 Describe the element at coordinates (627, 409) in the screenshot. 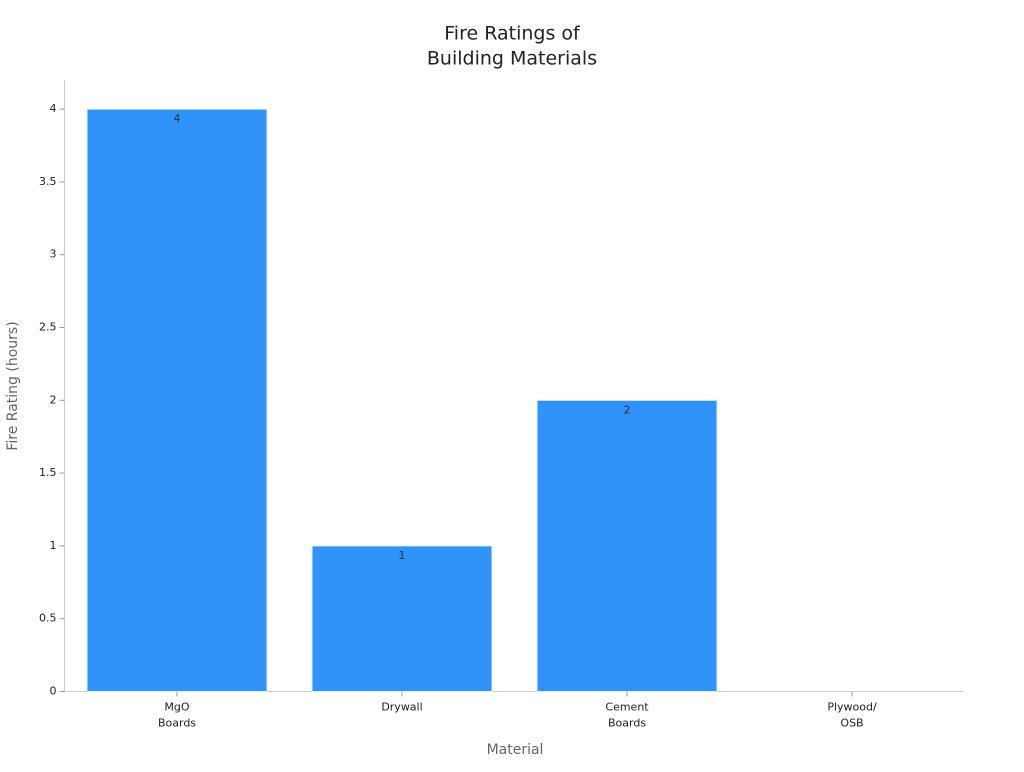

I see `data-label: 2` at that location.